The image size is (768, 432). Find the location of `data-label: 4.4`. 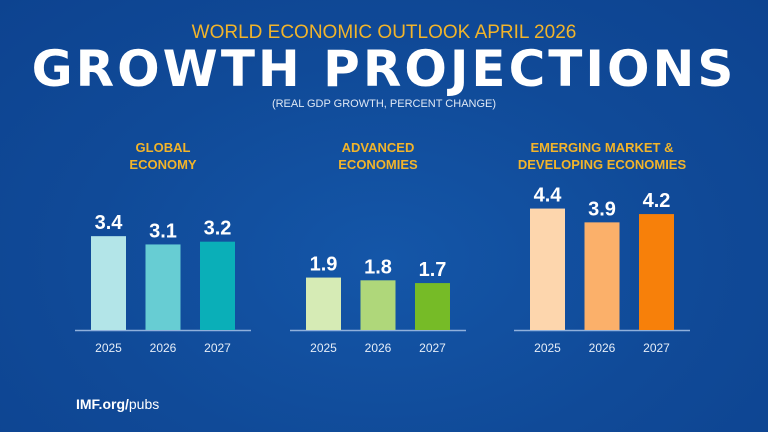

data-label: 4.4 is located at coordinates (548, 196).